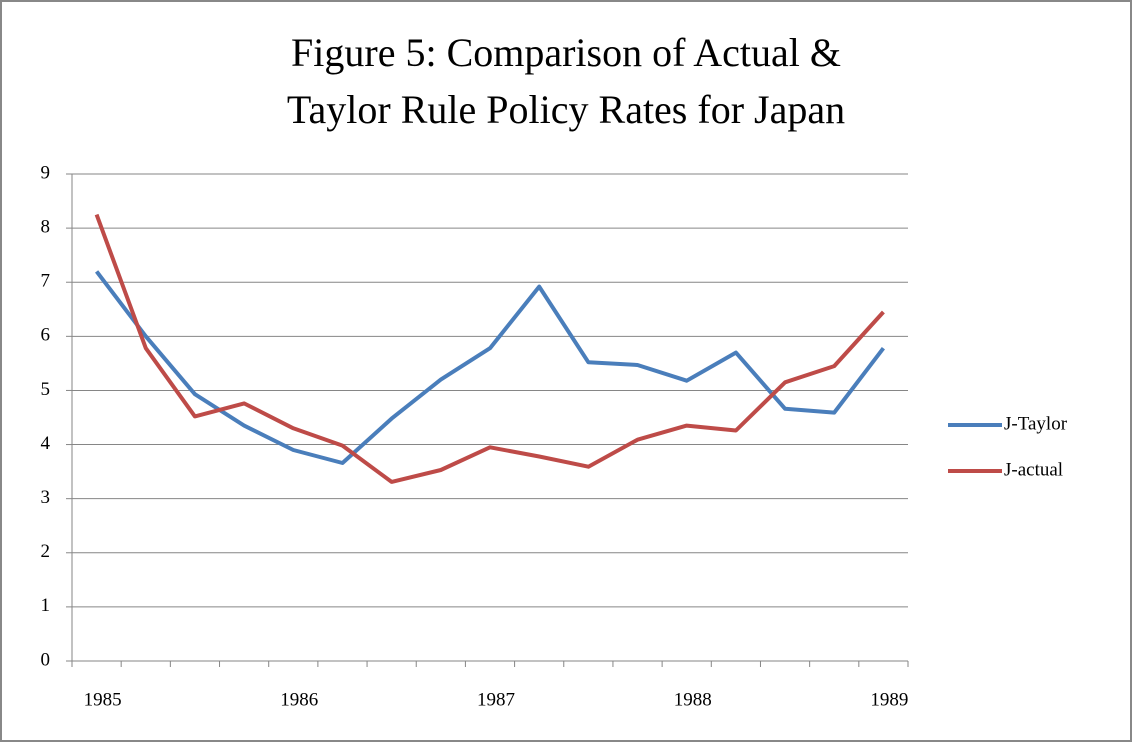 The width and height of the screenshot is (1132, 747). What do you see at coordinates (46, 335) in the screenshot?
I see `y-tick-label: 6` at bounding box center [46, 335].